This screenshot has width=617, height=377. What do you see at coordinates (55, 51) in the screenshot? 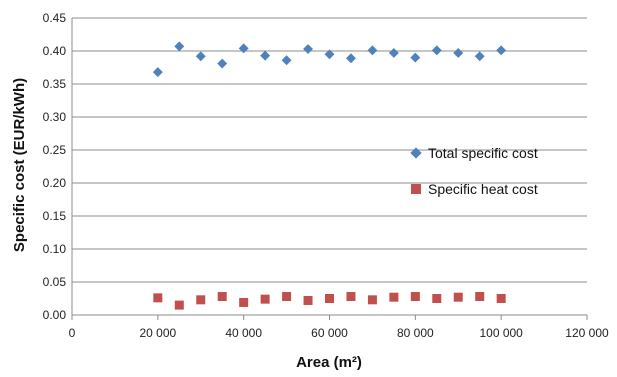
I see `y-tick-label: 0.40` at bounding box center [55, 51].